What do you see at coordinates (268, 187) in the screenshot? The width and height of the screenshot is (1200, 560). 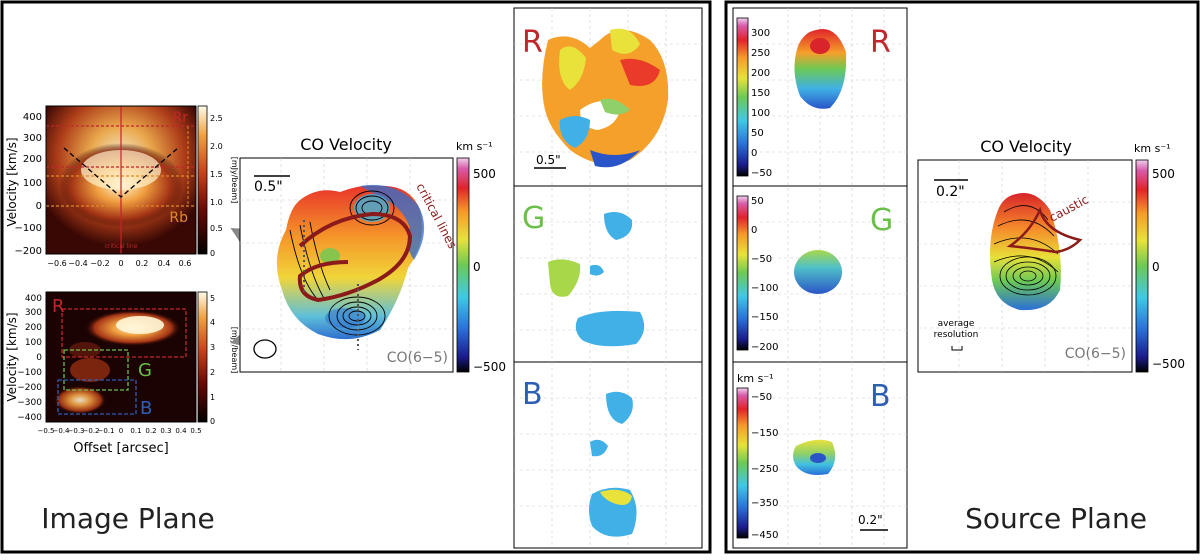 I see `image-velocity-scale: 0.5"` at bounding box center [268, 187].